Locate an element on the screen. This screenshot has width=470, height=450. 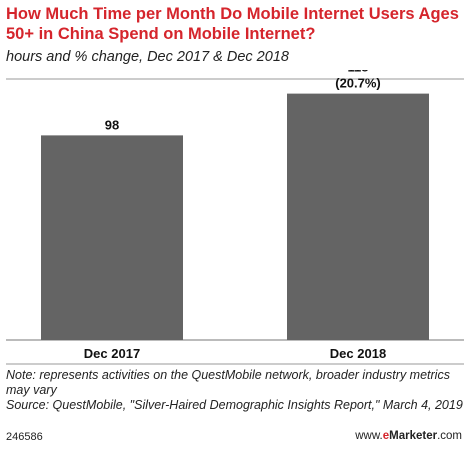
brand-suffix: .com is located at coordinates (449, 436).